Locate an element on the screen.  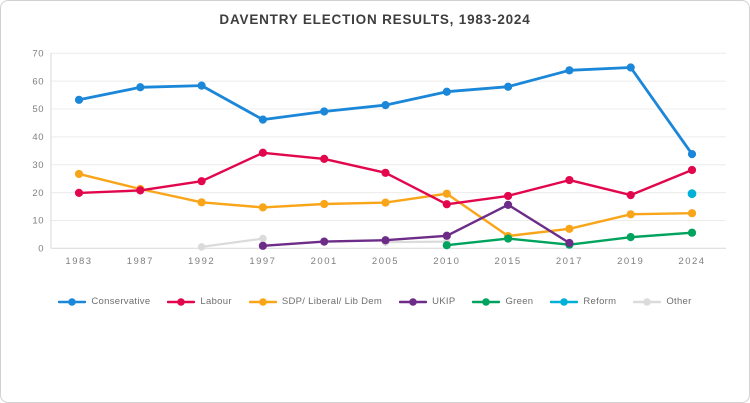
data-point-other-1997 is located at coordinates (263, 238).